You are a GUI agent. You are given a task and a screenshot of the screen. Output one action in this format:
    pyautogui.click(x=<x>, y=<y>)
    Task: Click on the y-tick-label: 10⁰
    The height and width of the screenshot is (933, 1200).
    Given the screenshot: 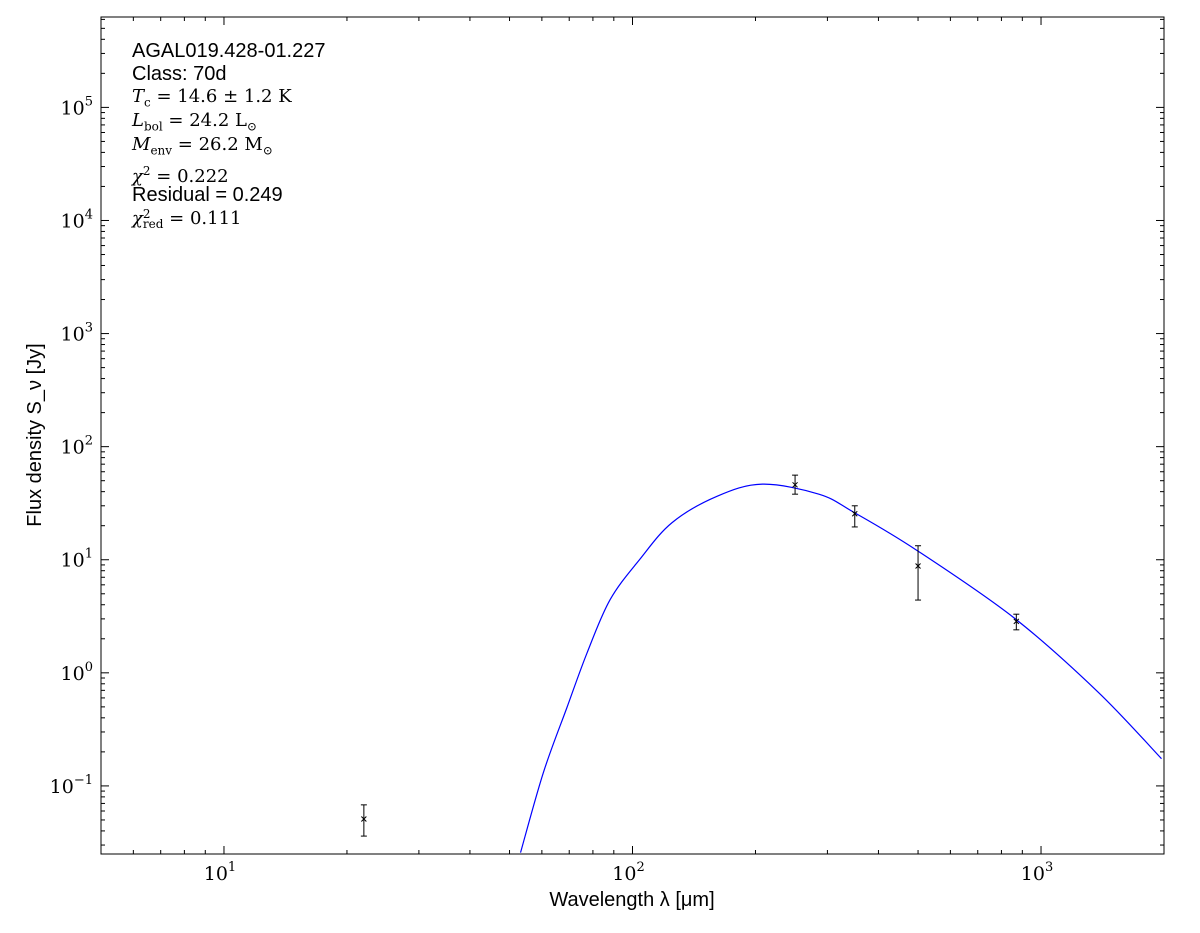 What is the action you would take?
    pyautogui.click(x=77, y=672)
    